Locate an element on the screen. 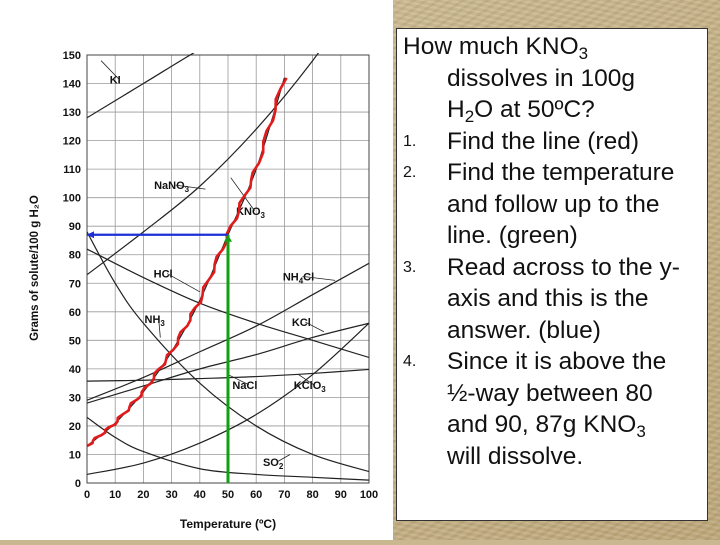 The image size is (720, 545). leader-so2 is located at coordinates (283, 458).